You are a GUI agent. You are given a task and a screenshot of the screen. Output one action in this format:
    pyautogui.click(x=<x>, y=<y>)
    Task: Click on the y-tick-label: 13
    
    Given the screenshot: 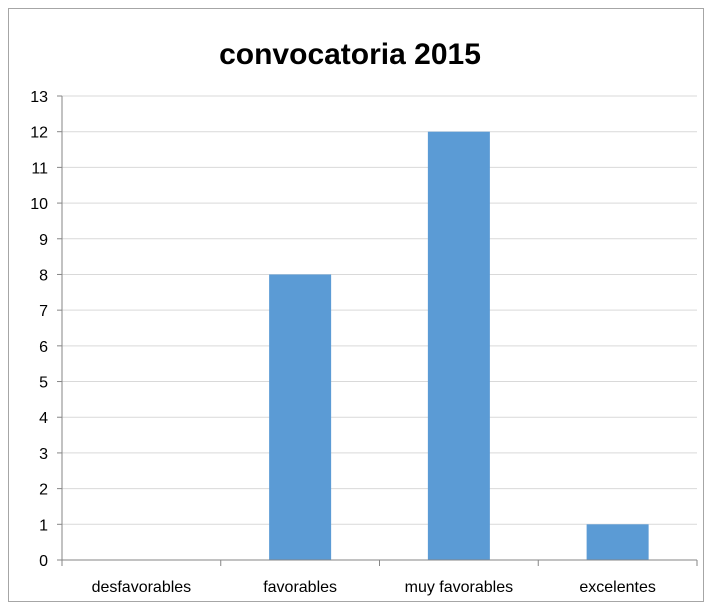 What is the action you would take?
    pyautogui.click(x=39, y=97)
    